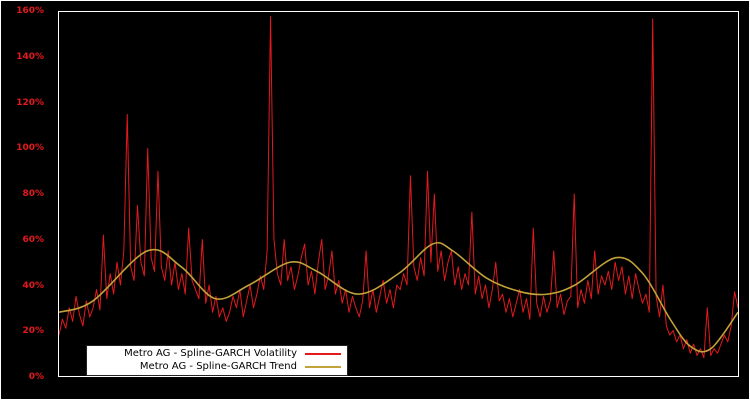  Describe the element at coordinates (30, 56) in the screenshot. I see `y-axis-tick-label: 140%` at that location.